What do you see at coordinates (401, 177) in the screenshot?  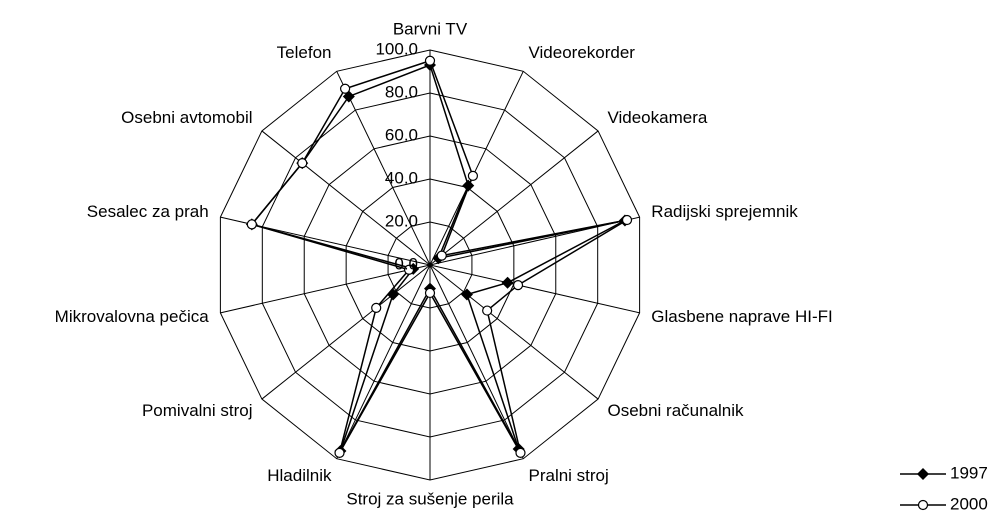 I see `tick-label: 40.0` at bounding box center [401, 177].